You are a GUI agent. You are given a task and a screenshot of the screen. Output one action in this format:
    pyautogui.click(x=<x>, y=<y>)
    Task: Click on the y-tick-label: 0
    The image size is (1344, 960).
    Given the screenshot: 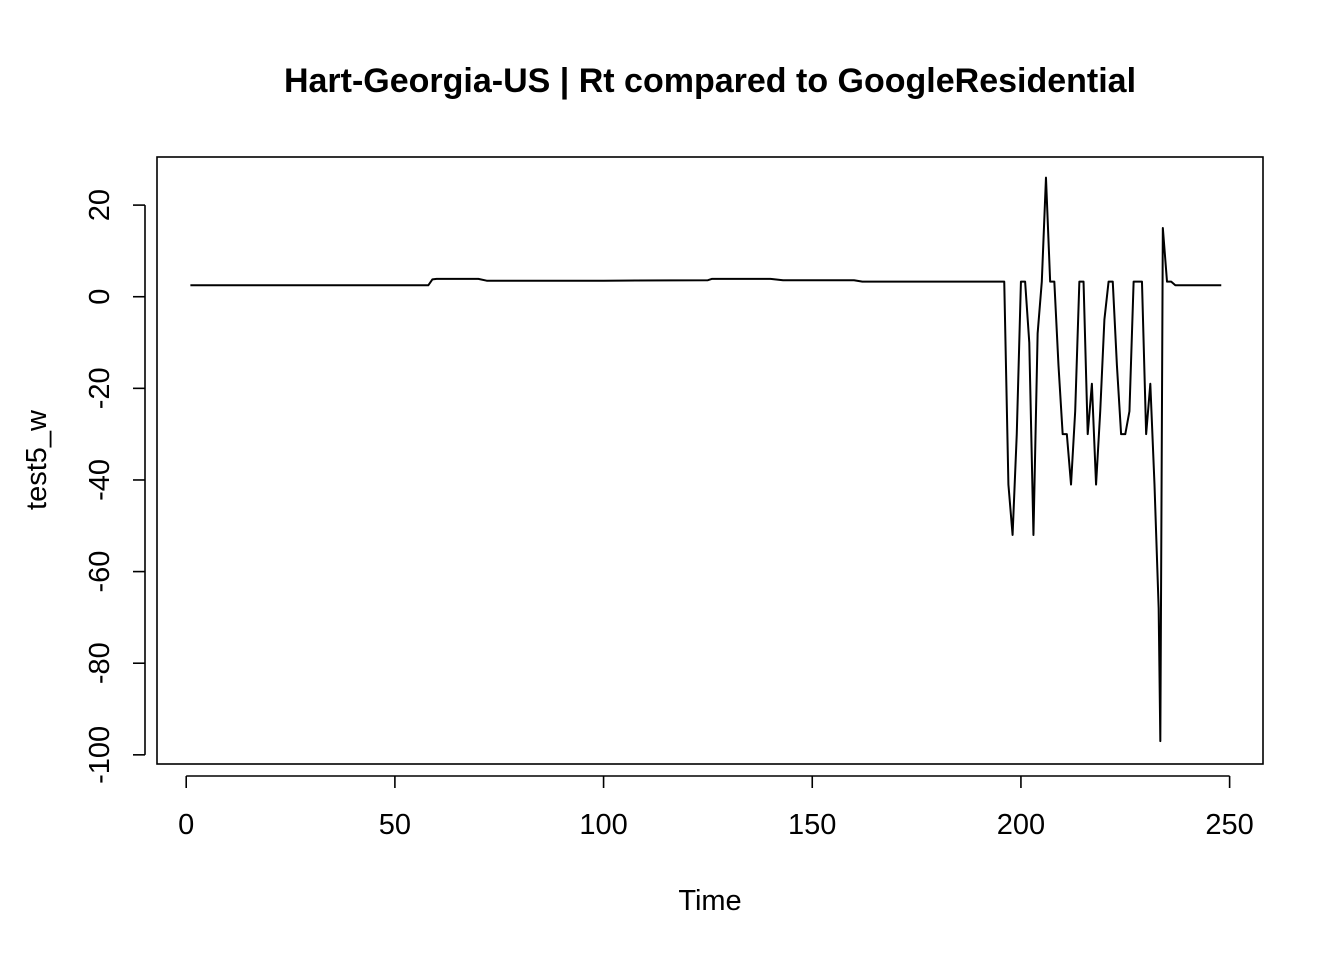 What is the action you would take?
    pyautogui.click(x=100, y=297)
    